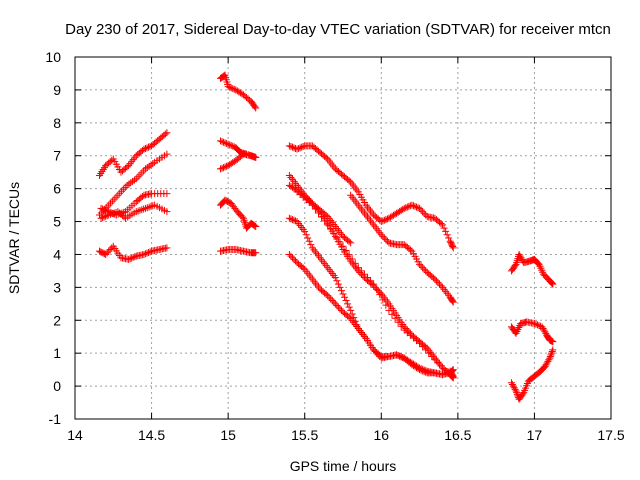  I want to click on y-tick-label: 6, so click(57, 189).